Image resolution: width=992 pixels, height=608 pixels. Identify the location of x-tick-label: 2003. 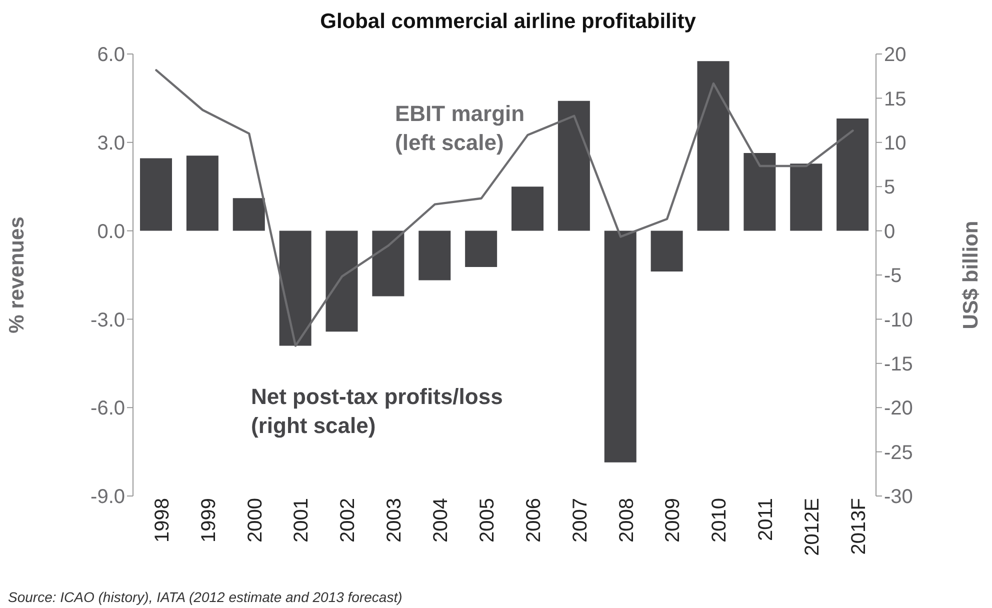
(395, 520).